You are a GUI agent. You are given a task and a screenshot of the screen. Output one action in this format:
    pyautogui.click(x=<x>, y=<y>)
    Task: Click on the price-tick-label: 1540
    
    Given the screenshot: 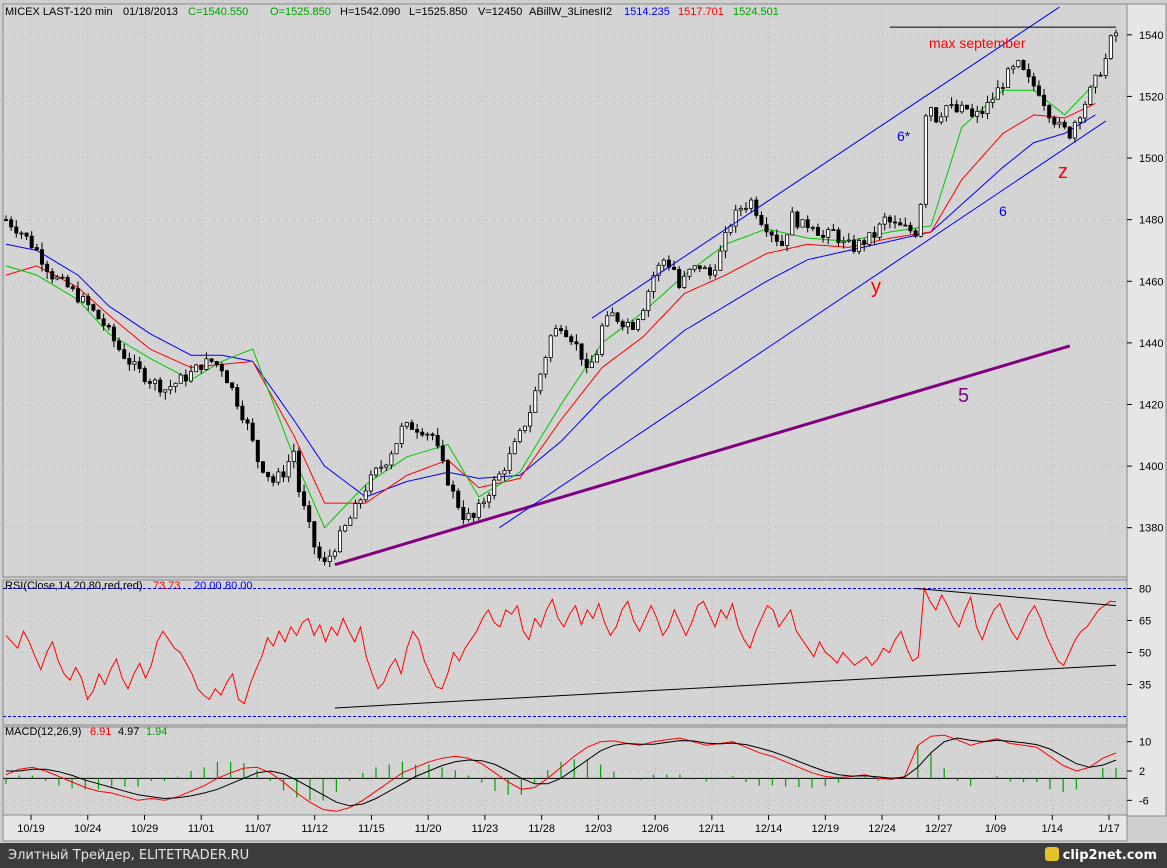 What is the action you would take?
    pyautogui.click(x=1151, y=36)
    